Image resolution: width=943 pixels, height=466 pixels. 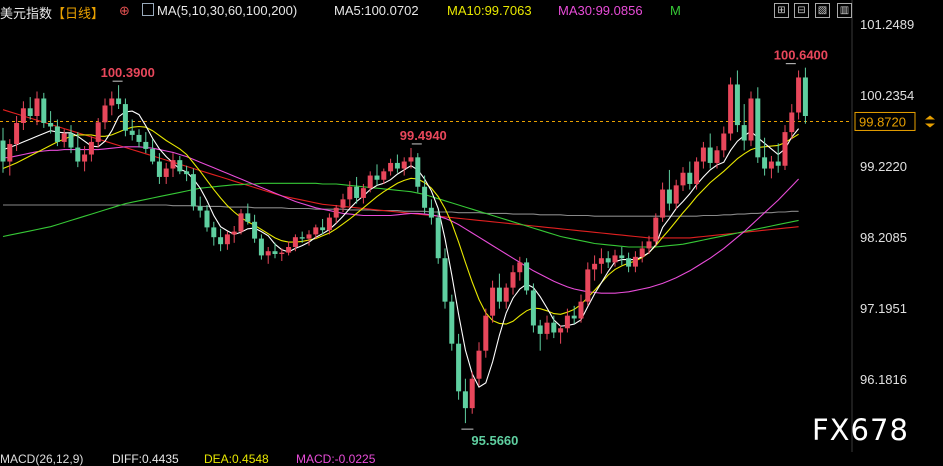 I want to click on ma30-value: MA30:99.0856, so click(x=600, y=10).